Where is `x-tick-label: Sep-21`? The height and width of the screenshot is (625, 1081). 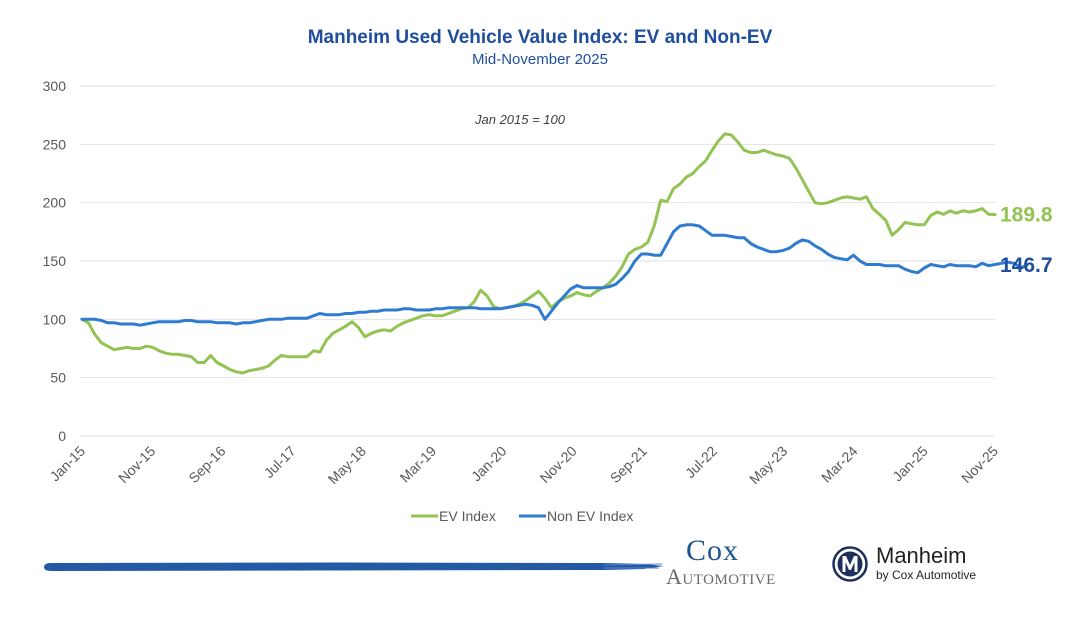 x-tick-label: Sep-21 is located at coordinates (628, 464).